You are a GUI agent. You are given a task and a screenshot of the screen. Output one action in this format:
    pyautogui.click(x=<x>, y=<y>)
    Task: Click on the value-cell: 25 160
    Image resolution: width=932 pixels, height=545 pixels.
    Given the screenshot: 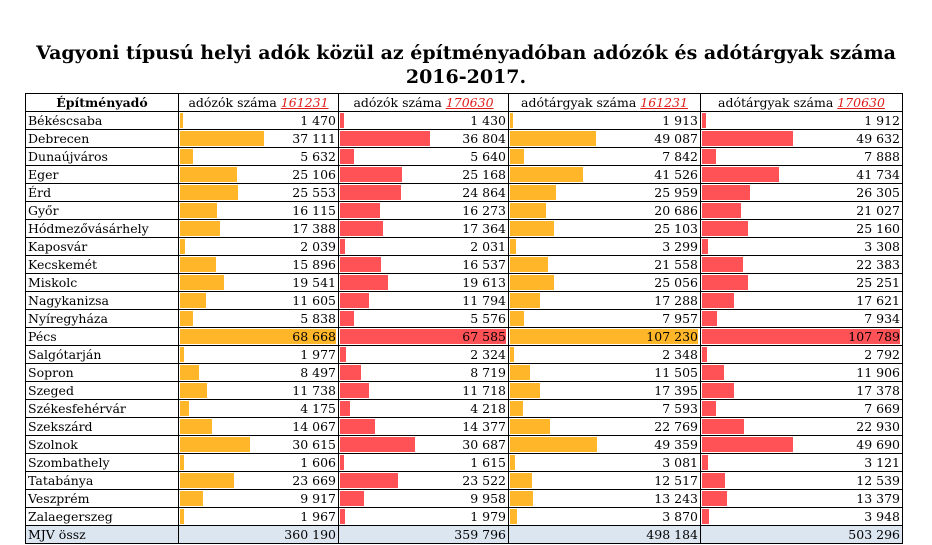 What is the action you would take?
    pyautogui.click(x=801, y=228)
    